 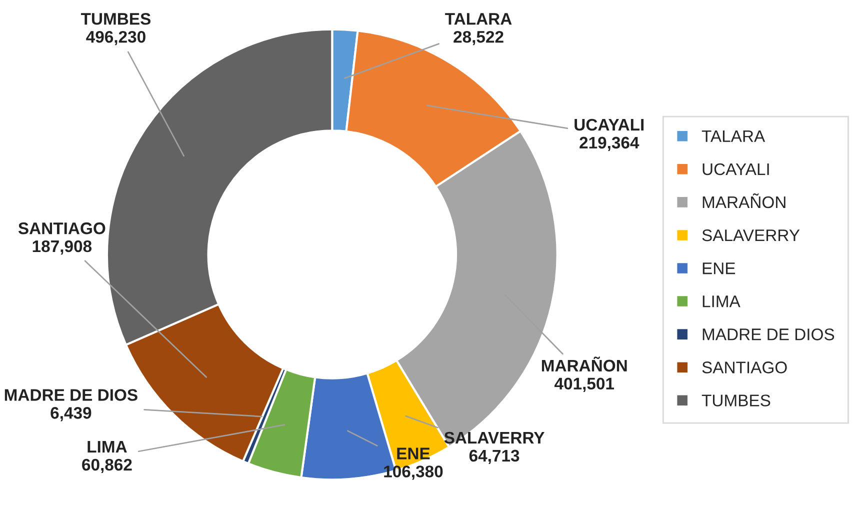 What do you see at coordinates (609, 124) in the screenshot?
I see `slice-label: UCAYALI` at bounding box center [609, 124].